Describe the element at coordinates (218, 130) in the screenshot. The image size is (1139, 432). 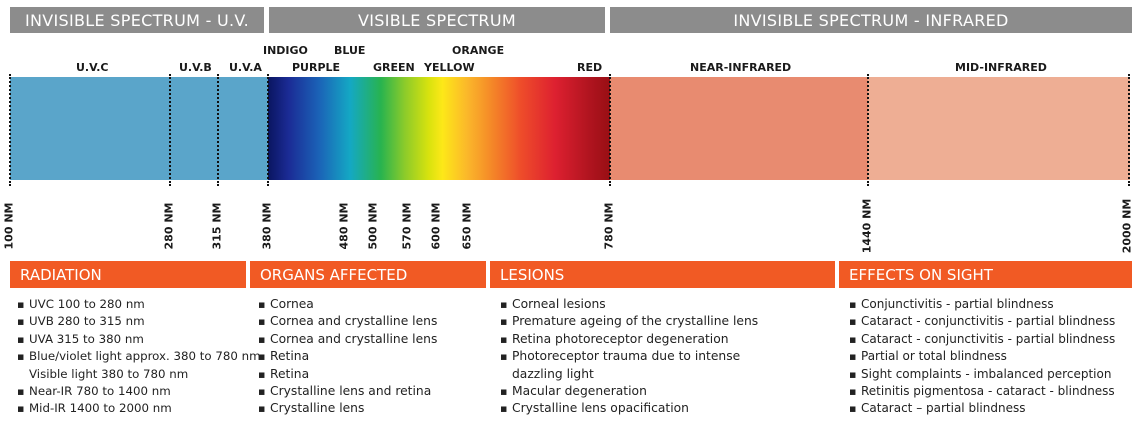
I see `divider-315nm` at that location.